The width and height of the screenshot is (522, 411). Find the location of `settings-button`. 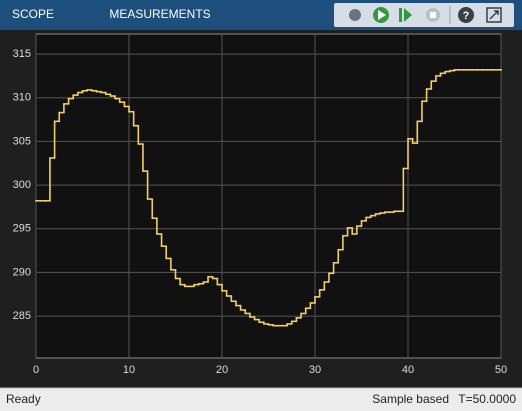

settings-button is located at coordinates (355, 15).